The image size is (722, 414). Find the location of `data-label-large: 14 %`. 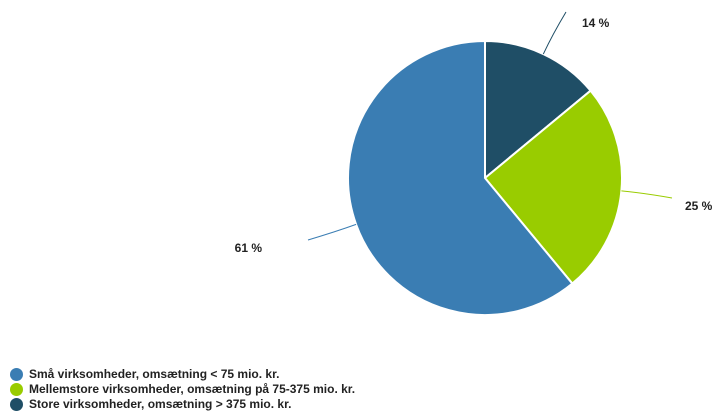

data-label-large: 14 % is located at coordinates (596, 23).